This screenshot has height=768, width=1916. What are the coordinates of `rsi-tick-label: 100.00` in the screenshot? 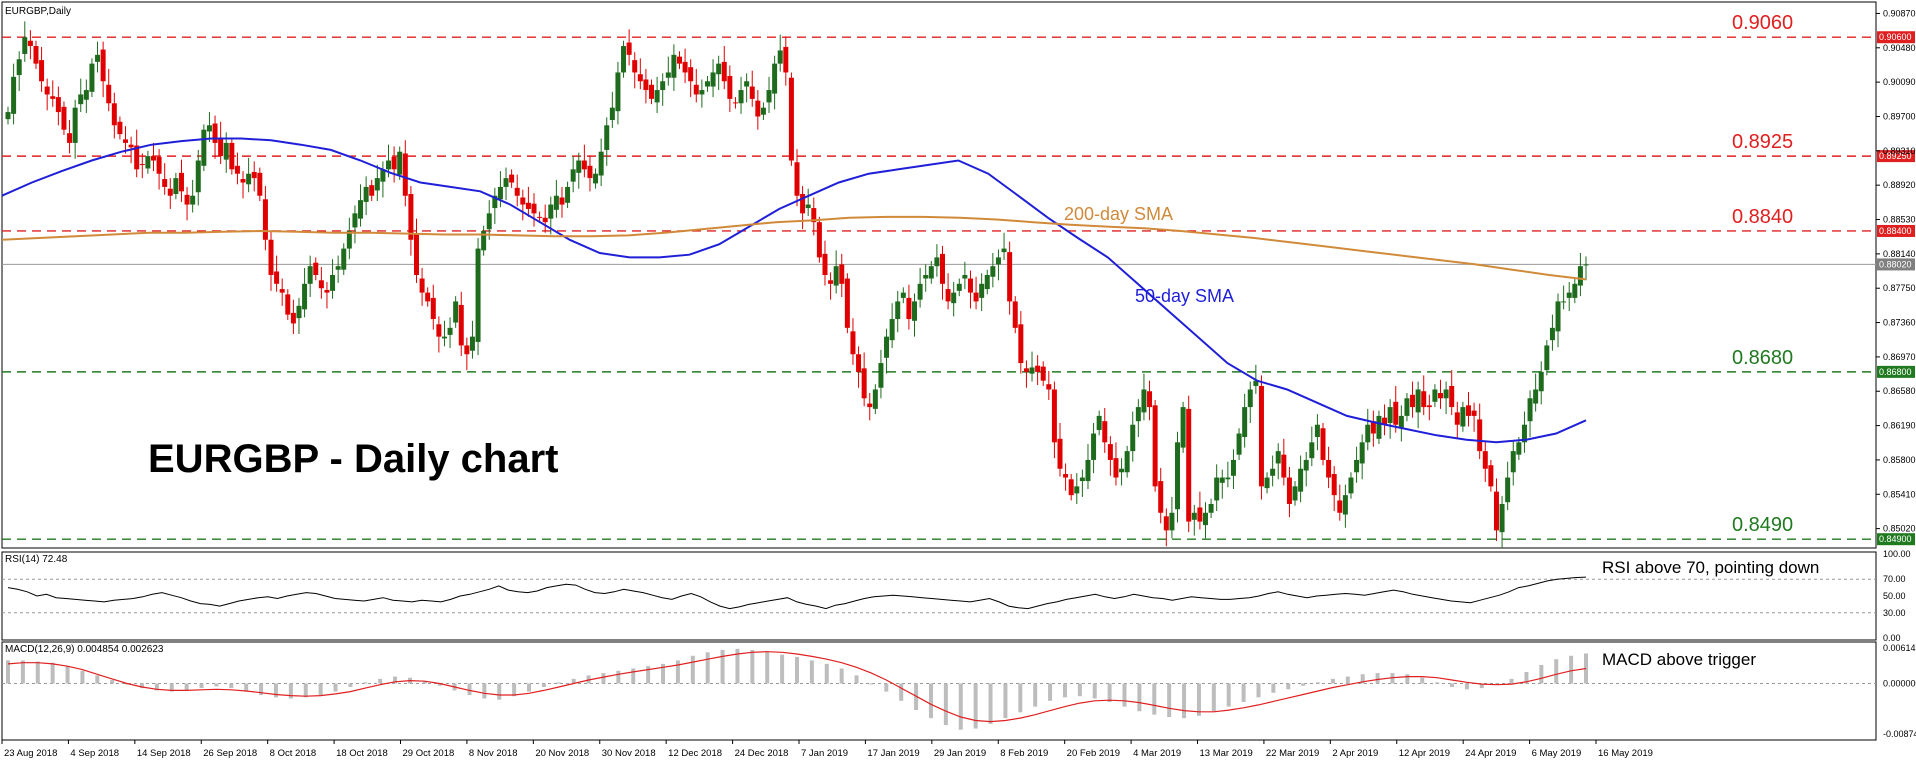 It's located at (1897, 554).